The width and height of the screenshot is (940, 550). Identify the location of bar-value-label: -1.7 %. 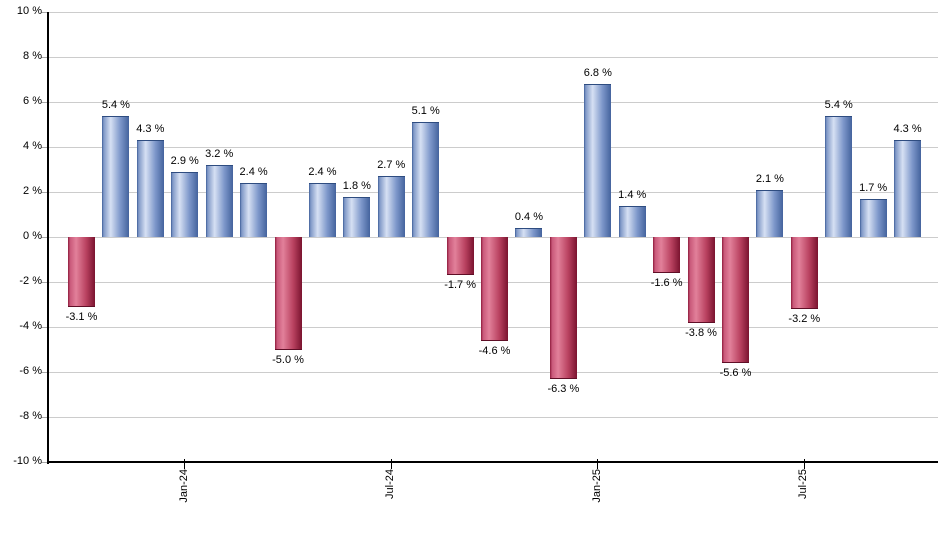
(460, 285).